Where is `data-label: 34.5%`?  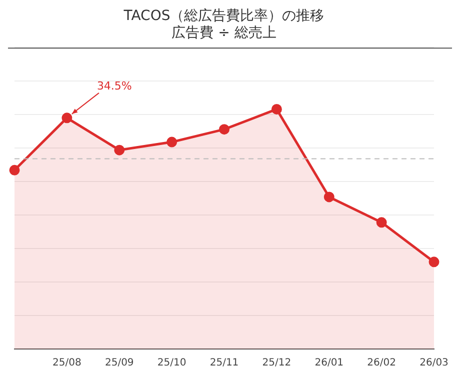 data-label: 34.5% is located at coordinates (114, 85).